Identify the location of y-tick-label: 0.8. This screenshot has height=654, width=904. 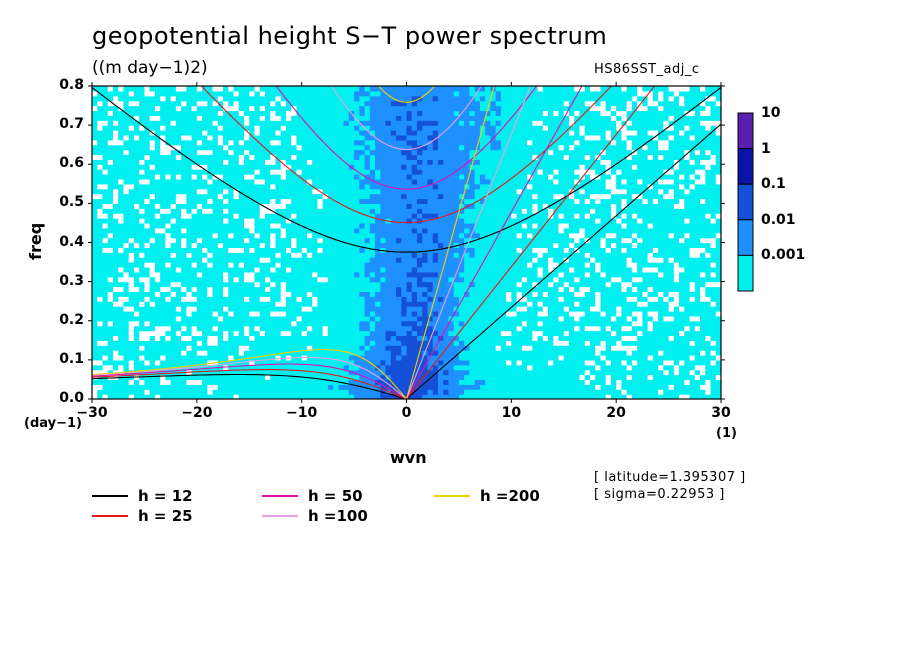
(71, 85).